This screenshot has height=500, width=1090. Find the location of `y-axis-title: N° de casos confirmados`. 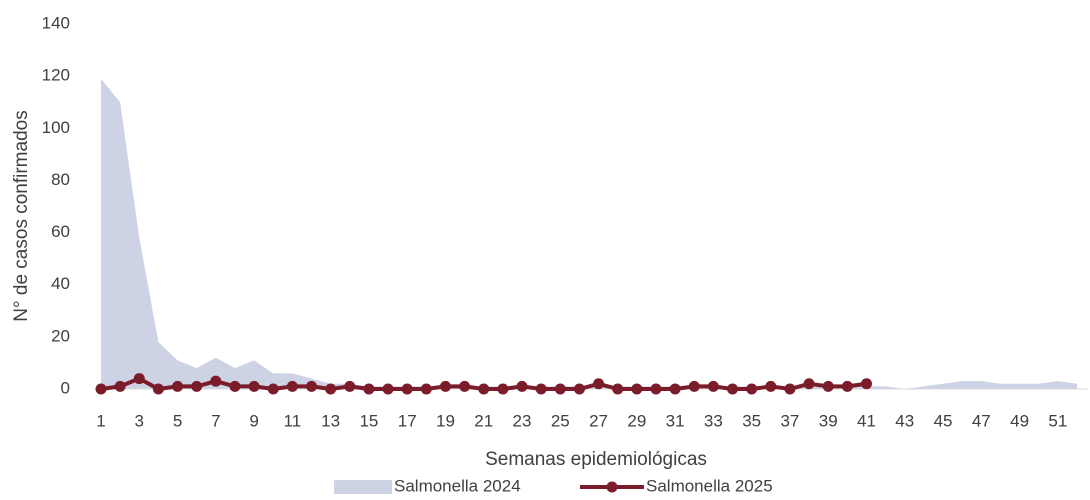

y-axis-title: N° de casos confirmados is located at coordinates (21, 215).